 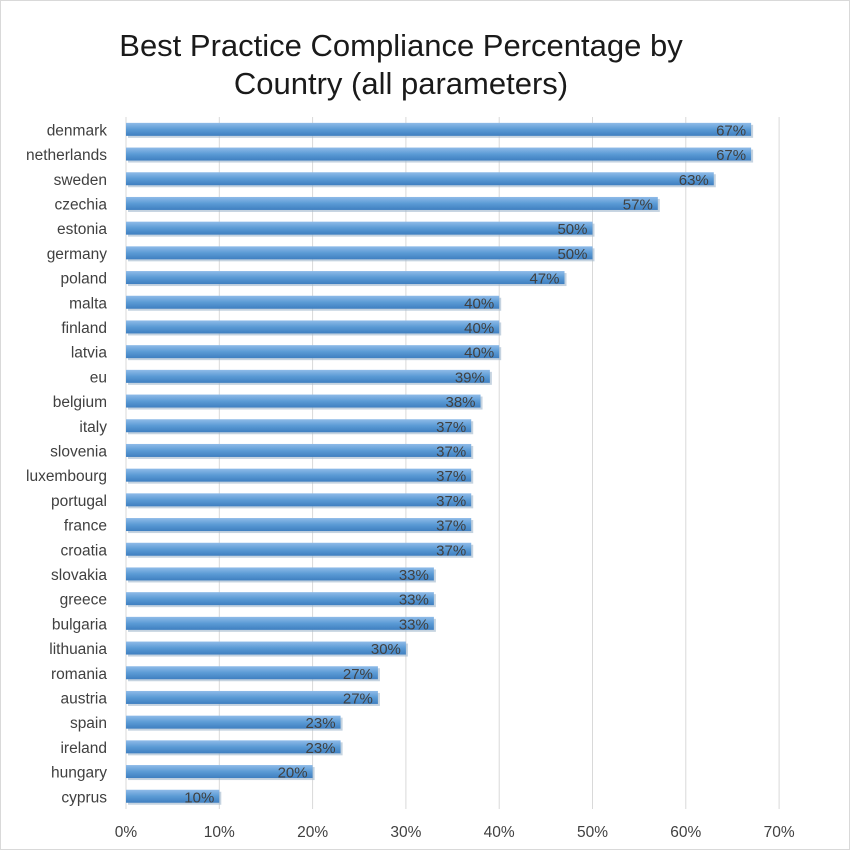 What do you see at coordinates (93, 427) in the screenshot?
I see `category-label: italy` at bounding box center [93, 427].